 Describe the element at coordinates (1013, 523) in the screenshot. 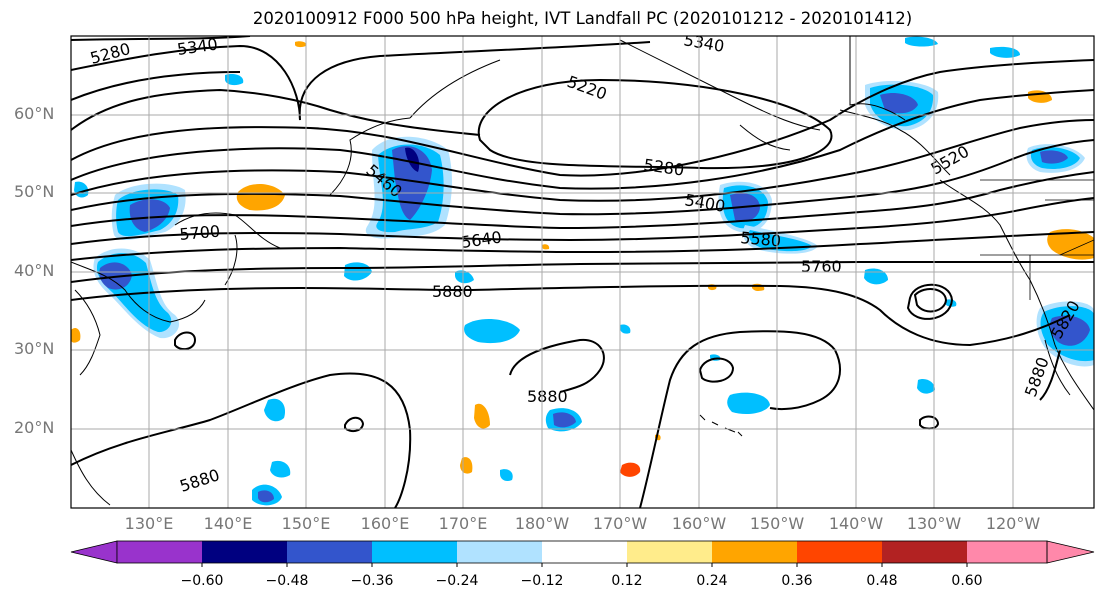

I see `longitude-label: 120°W` at that location.